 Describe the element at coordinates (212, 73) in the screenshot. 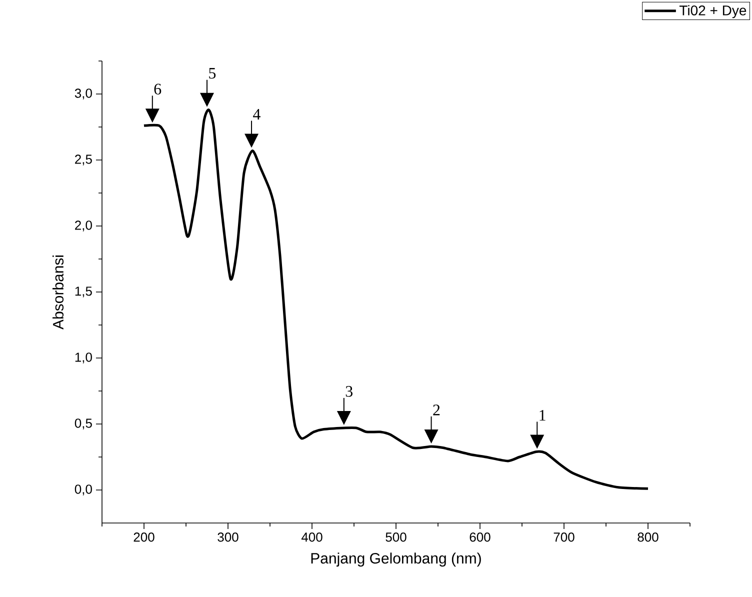

I see `annotation: 5` at that location.